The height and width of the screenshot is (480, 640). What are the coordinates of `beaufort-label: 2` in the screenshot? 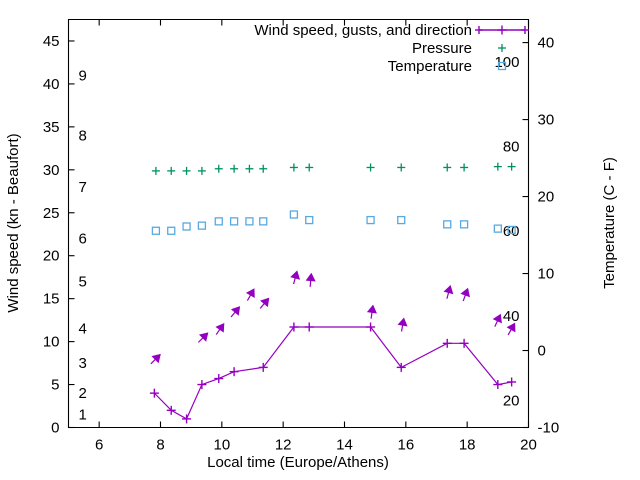 It's located at (83, 393).